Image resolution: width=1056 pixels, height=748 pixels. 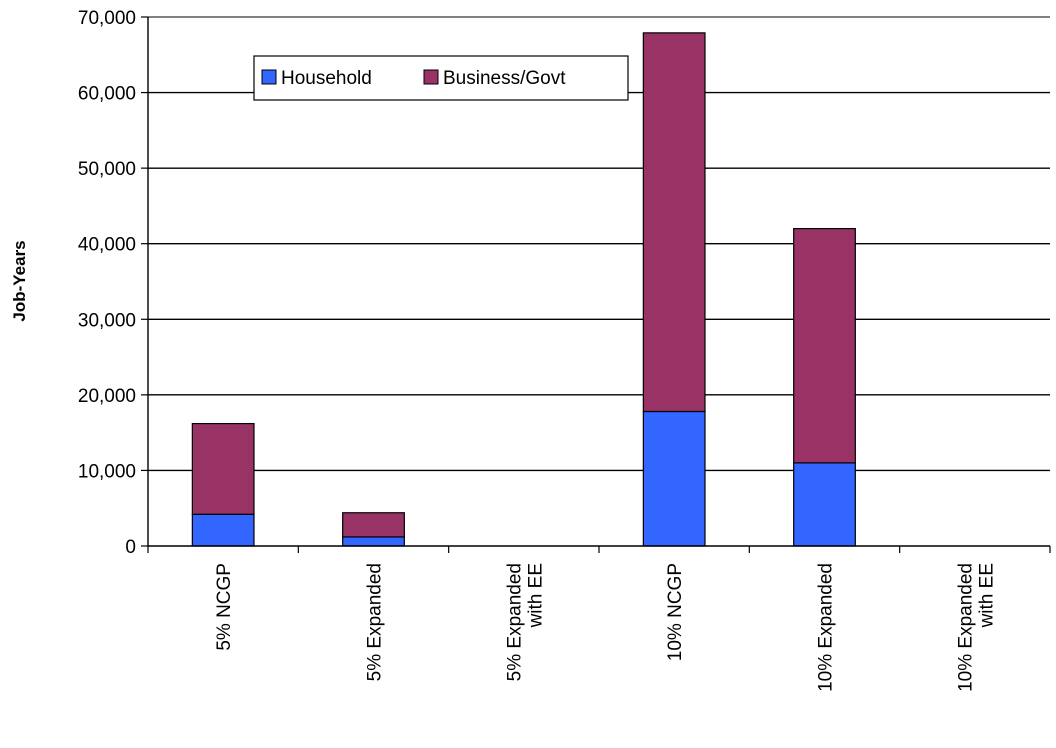 What do you see at coordinates (130, 547) in the screenshot?
I see `y-tick-label: 0` at bounding box center [130, 547].